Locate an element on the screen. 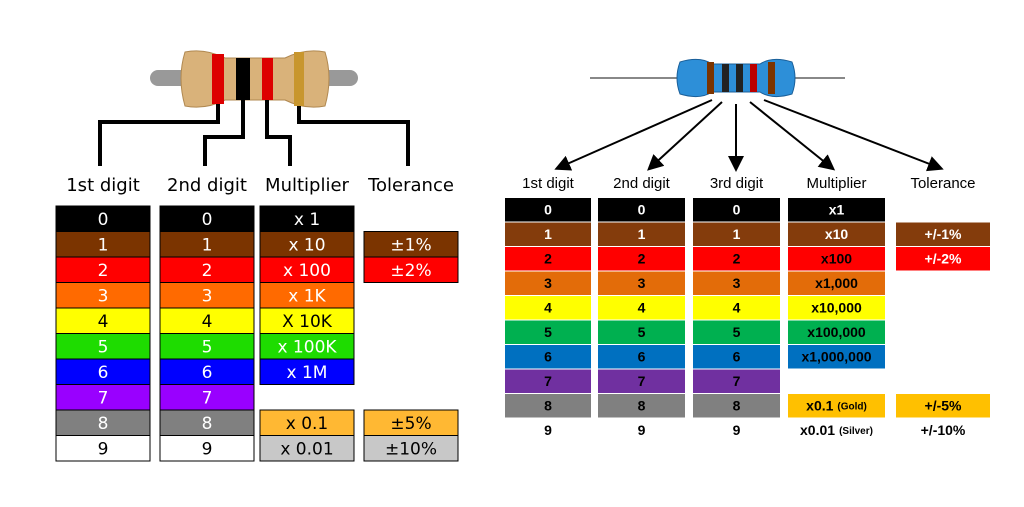 The image size is (1024, 507). cell-text: x1,000,000 is located at coordinates (836, 356).